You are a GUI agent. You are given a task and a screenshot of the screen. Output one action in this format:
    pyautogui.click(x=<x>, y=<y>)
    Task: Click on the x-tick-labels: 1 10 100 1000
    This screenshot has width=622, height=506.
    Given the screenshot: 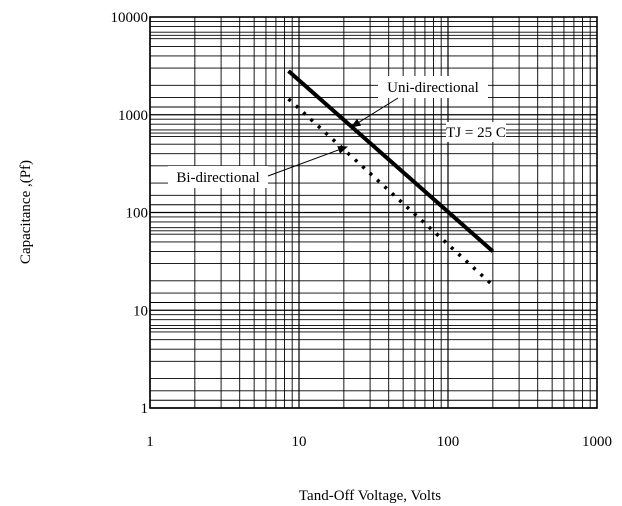 What is the action you would take?
    pyautogui.click(x=379, y=442)
    